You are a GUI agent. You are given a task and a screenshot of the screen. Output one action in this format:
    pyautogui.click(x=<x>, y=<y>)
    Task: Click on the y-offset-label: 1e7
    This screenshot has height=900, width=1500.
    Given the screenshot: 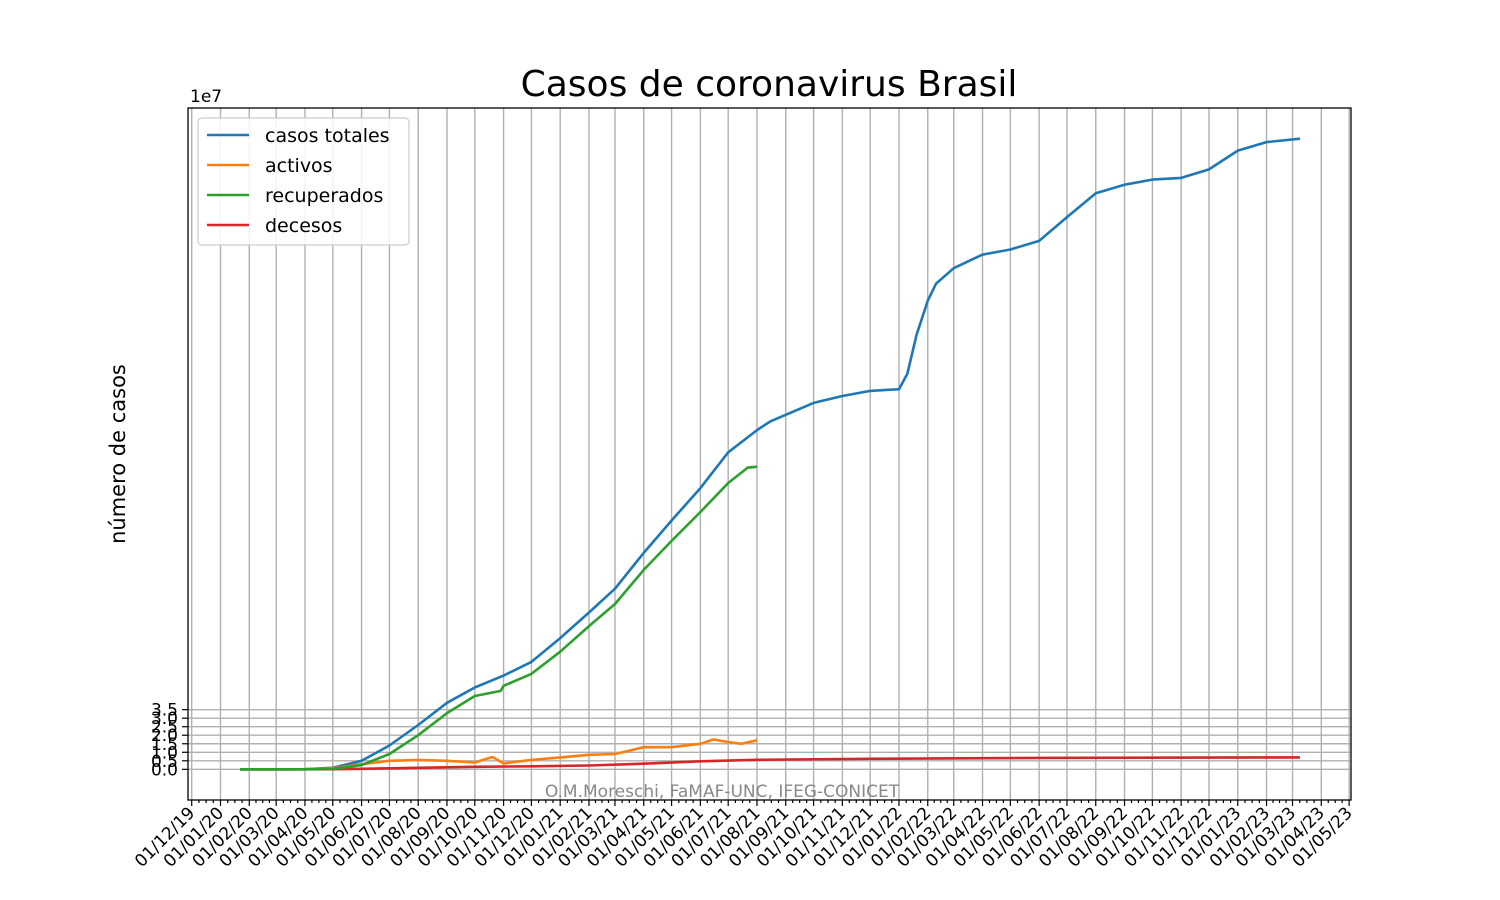 What is the action you would take?
    pyautogui.click(x=206, y=97)
    